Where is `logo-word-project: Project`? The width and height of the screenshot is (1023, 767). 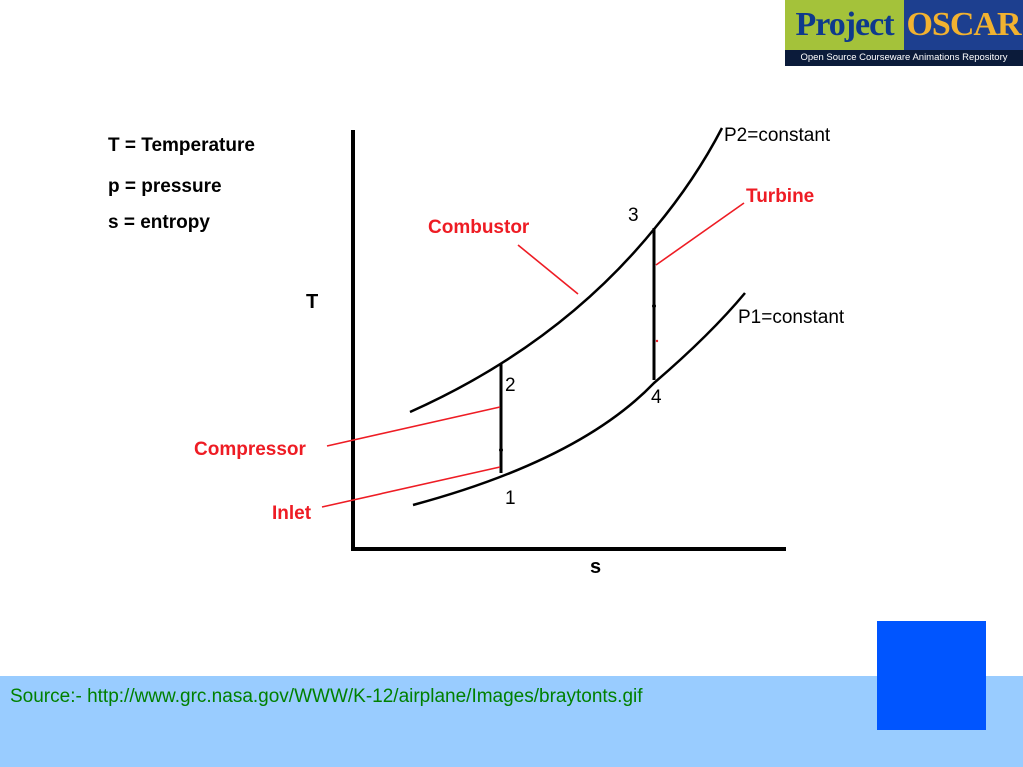
logo-word-project: Project is located at coordinates (844, 25).